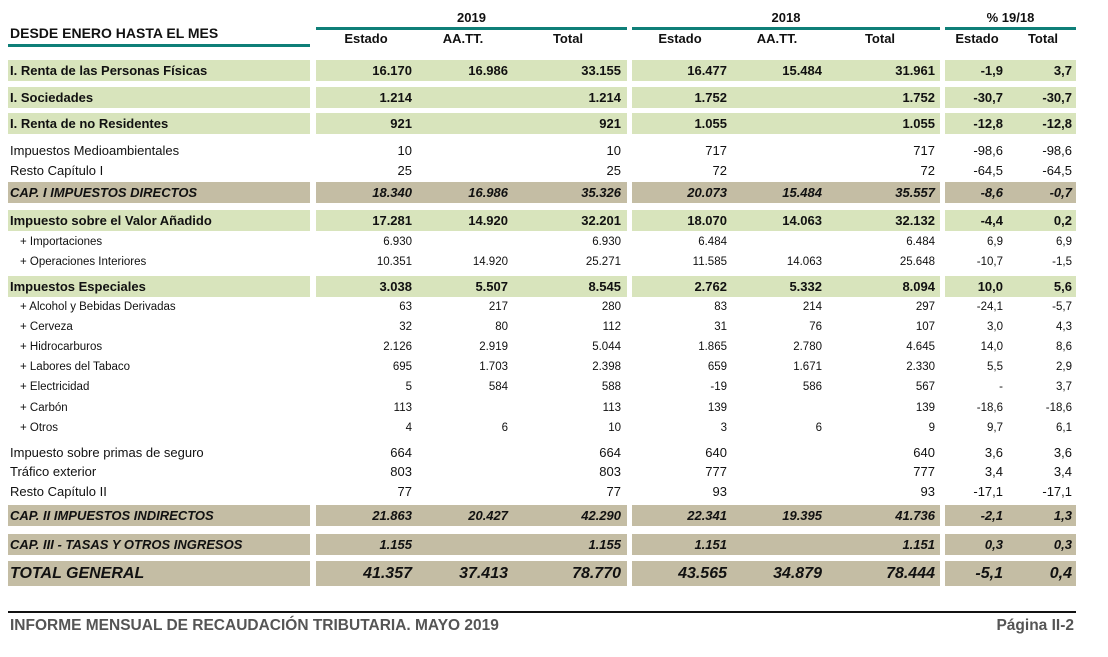 The image size is (1108, 657). What do you see at coordinates (402, 408) in the screenshot?
I see `cell-estado-2019: 113` at bounding box center [402, 408].